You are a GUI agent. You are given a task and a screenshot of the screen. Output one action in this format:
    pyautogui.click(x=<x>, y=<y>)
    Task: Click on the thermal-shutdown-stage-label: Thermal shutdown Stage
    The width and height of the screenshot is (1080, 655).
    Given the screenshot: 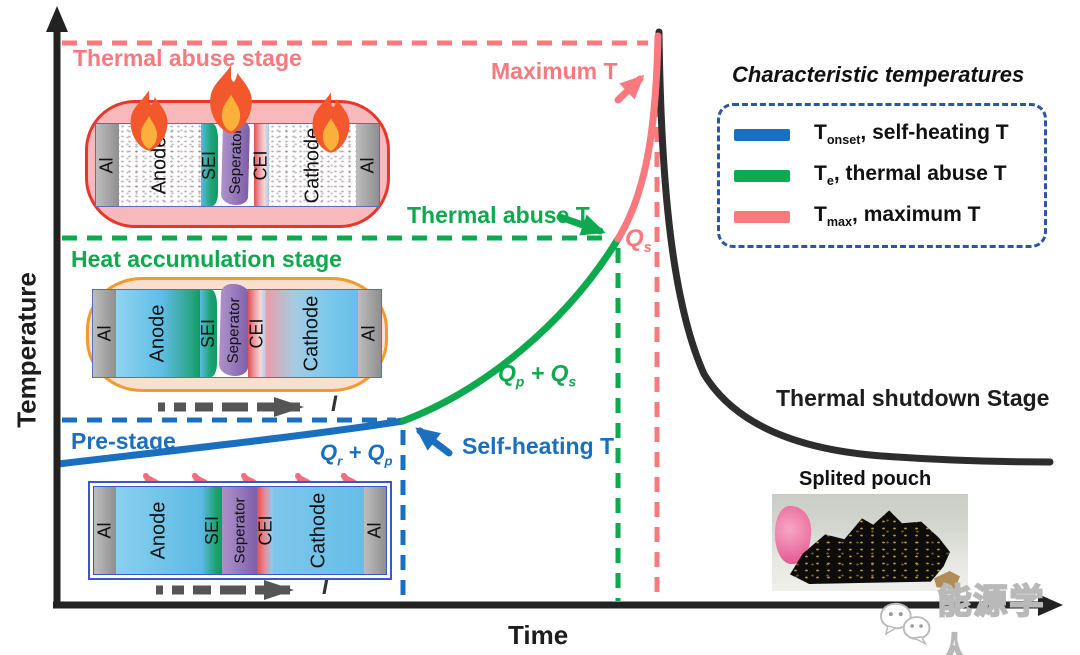 What is the action you would take?
    pyautogui.click(x=913, y=398)
    